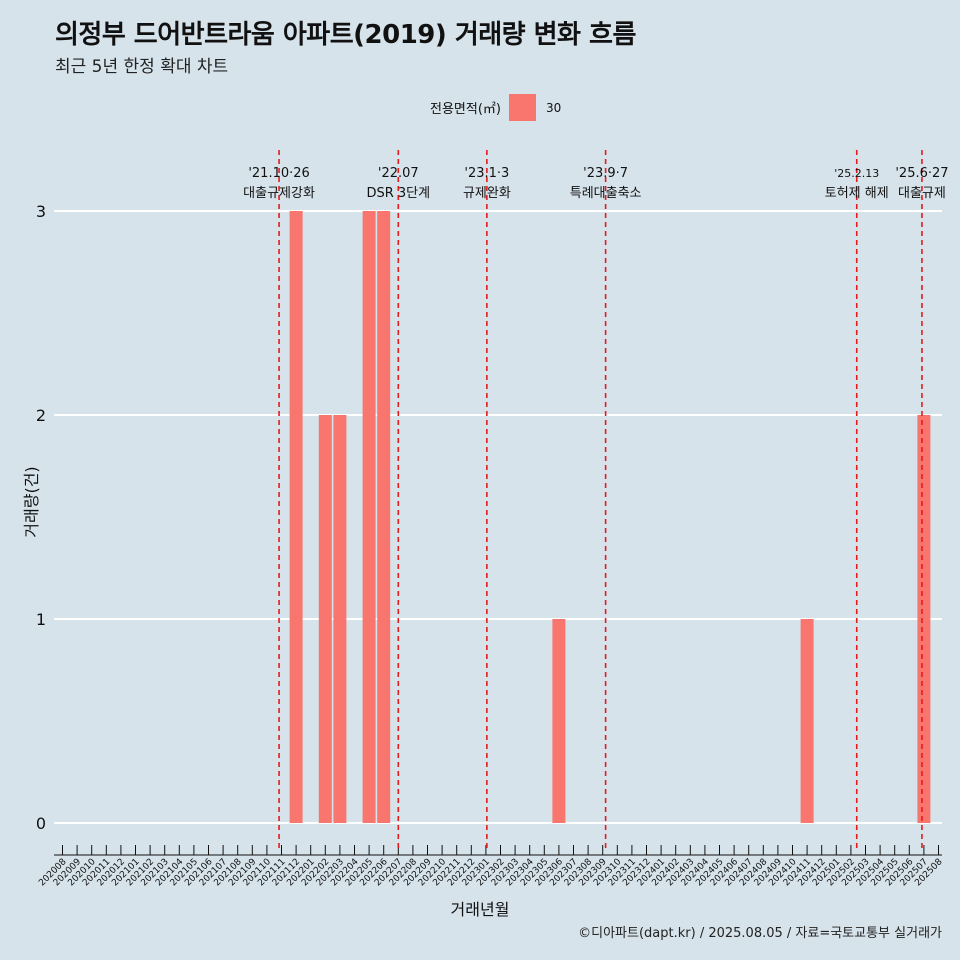 The image size is (960, 960). What do you see at coordinates (41, 619) in the screenshot?
I see `y-tick-label: 1` at bounding box center [41, 619].